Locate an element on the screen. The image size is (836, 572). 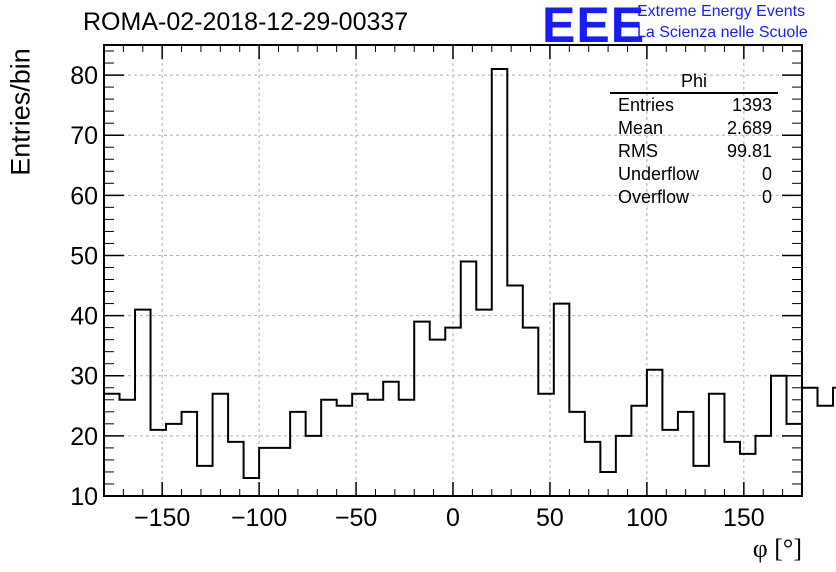
x-tick-label: 0 is located at coordinates (453, 518).